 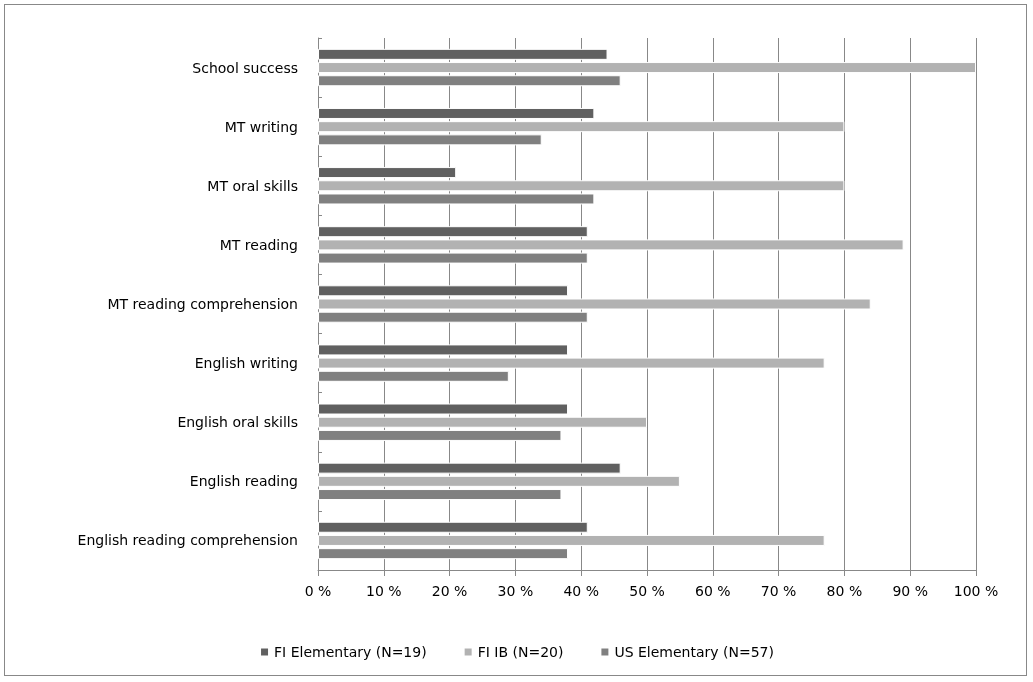 I want to click on x-tick-label: 10 %, so click(x=384, y=591).